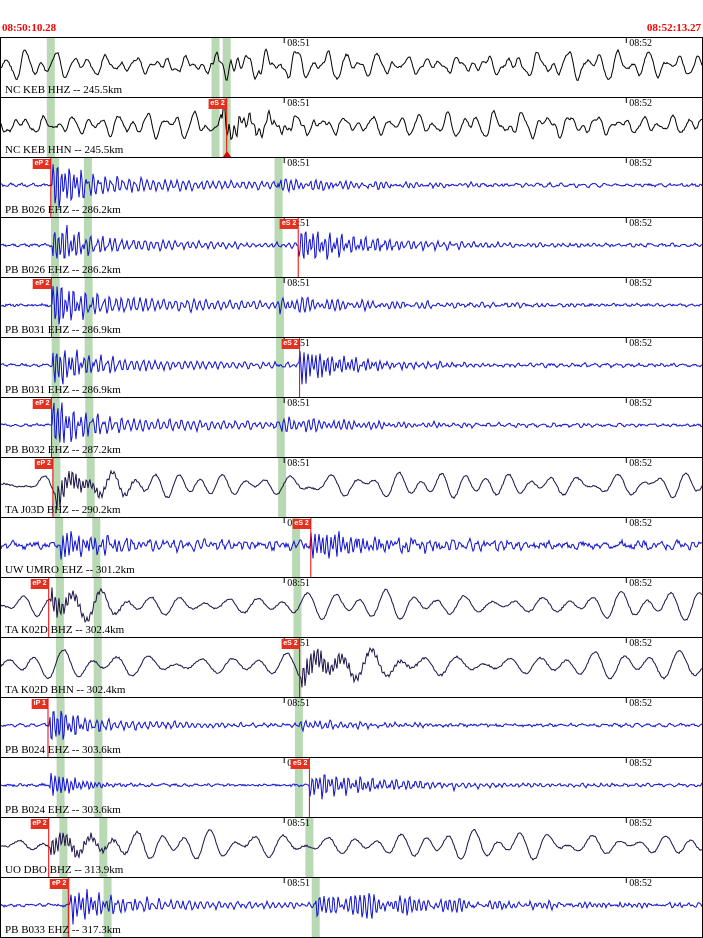  Describe the element at coordinates (64, 150) in the screenshot. I see `station-channel-label: NC KEB HHN -- 245.5km` at that location.